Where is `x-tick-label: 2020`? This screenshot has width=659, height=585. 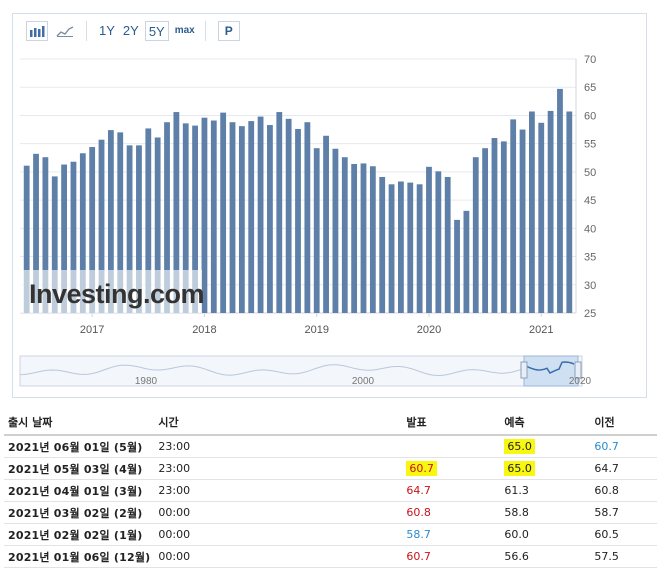
x-tick-label: 2020 is located at coordinates (429, 330).